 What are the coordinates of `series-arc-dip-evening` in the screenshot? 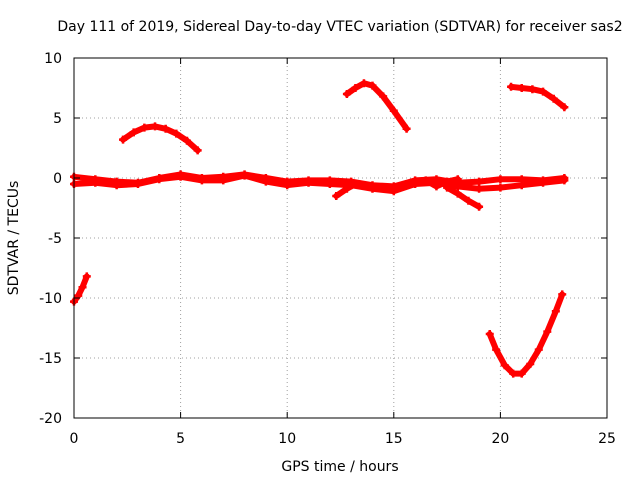 It's located at (526, 334).